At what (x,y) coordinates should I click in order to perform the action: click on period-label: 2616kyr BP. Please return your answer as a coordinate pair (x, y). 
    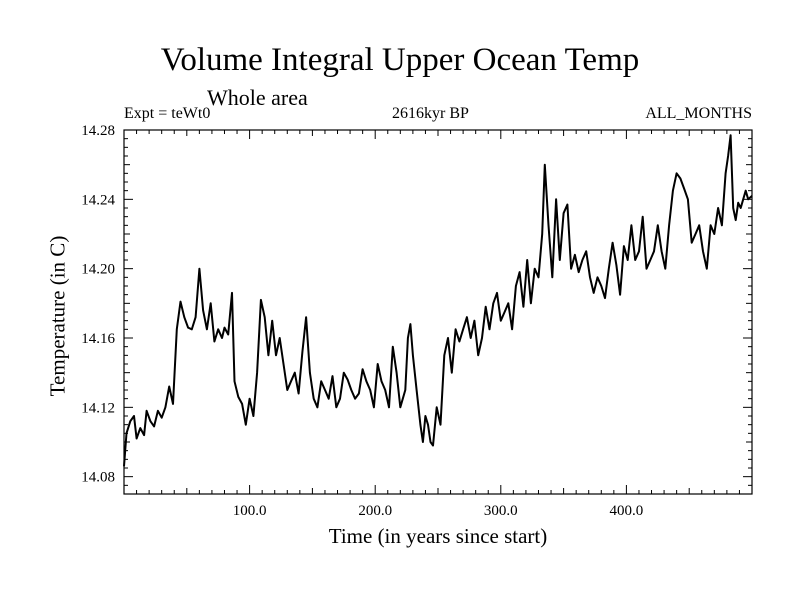
    Looking at the image, I should click on (430, 113).